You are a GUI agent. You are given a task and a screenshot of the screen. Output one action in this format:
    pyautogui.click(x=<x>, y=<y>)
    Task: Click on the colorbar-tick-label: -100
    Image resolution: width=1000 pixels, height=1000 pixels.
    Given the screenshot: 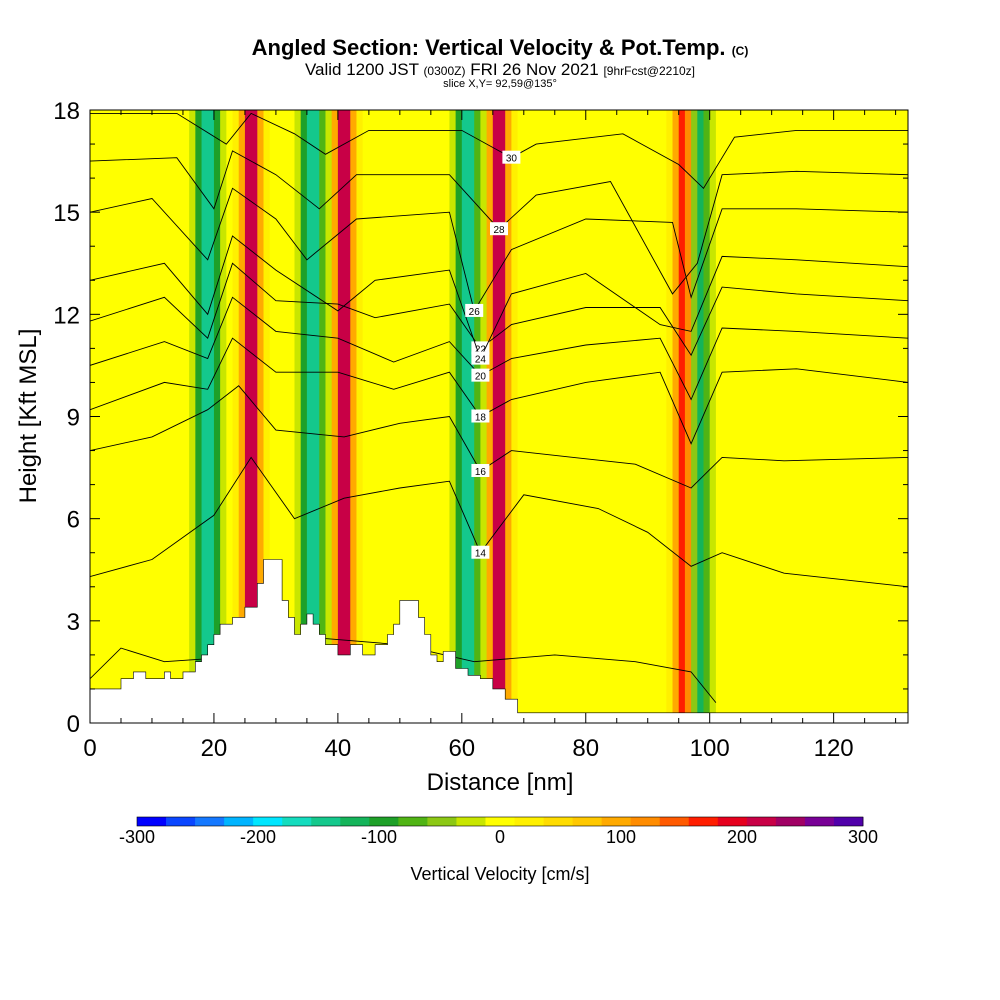 What is the action you would take?
    pyautogui.click(x=379, y=837)
    